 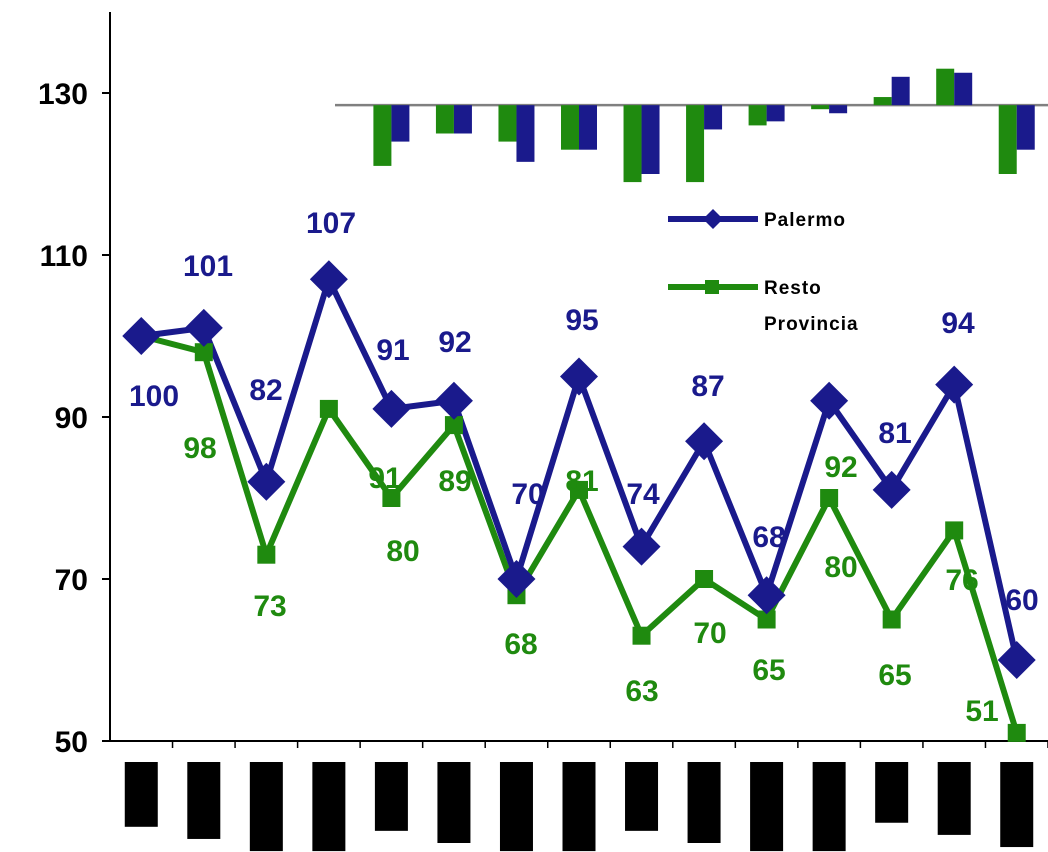 What do you see at coordinates (581, 320) in the screenshot?
I see `data-label-palermo: 95` at bounding box center [581, 320].